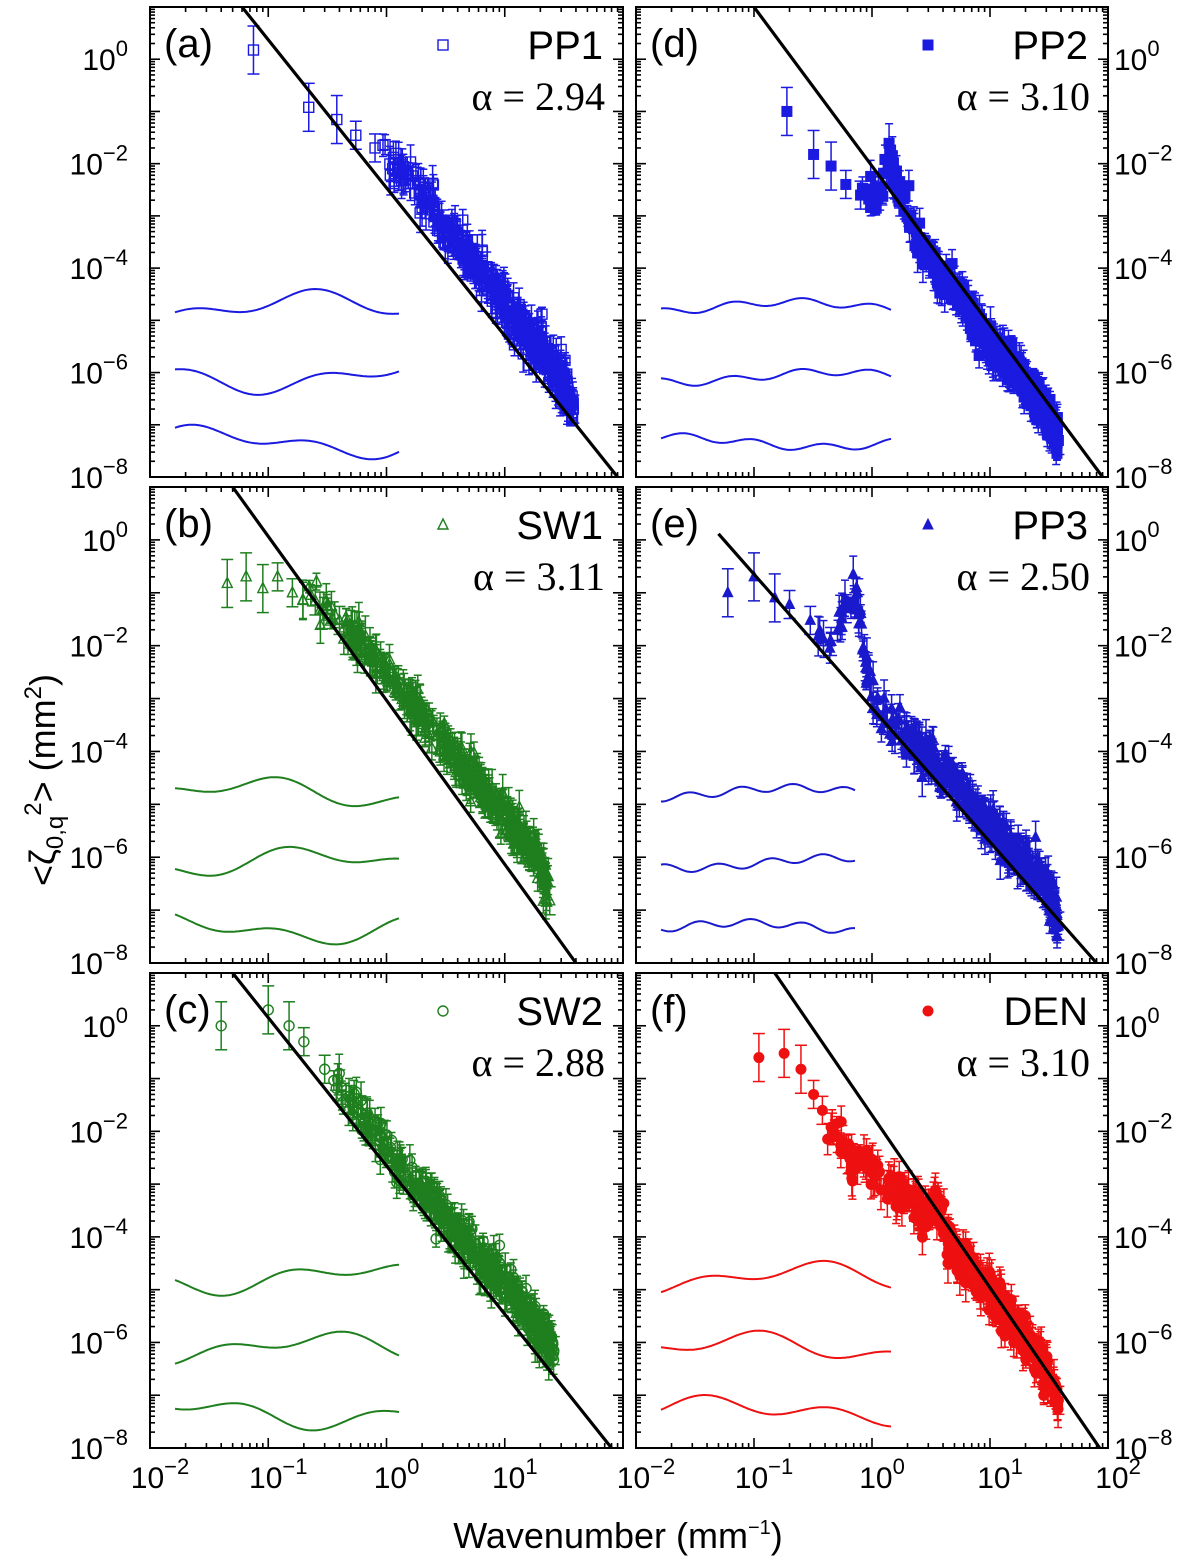  I want to click on x-tick-exponent: −2, so click(176, 1466).